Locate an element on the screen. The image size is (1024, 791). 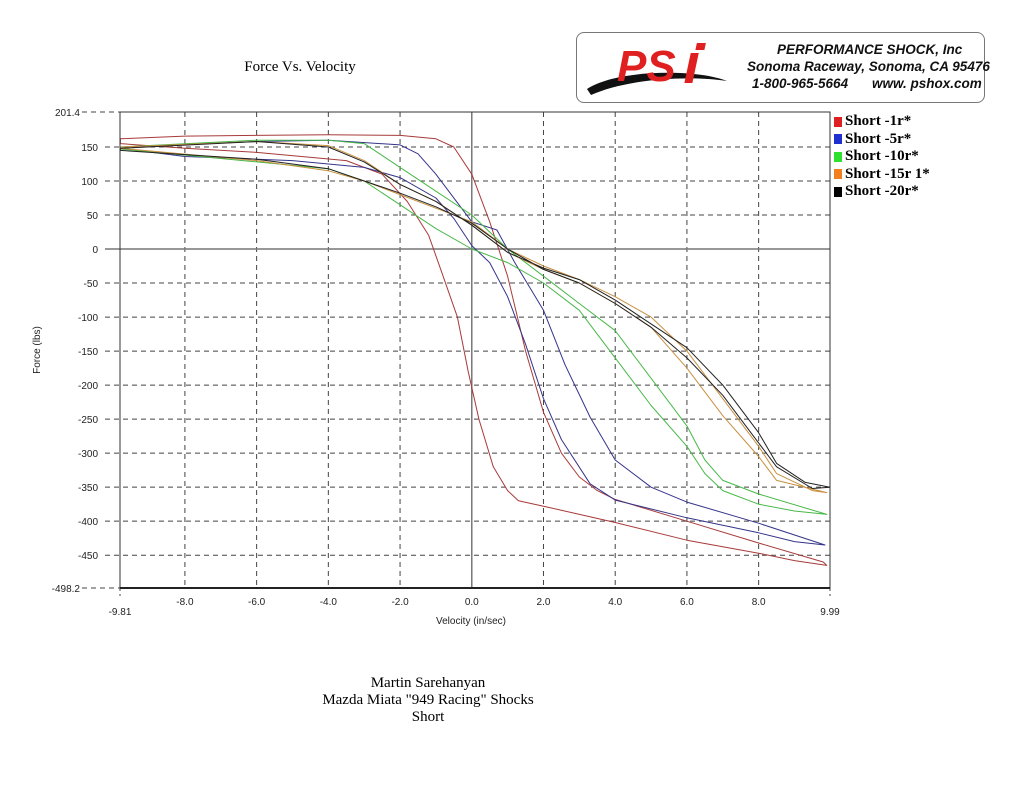
y-tick-label: -150 is located at coordinates (88, 352).